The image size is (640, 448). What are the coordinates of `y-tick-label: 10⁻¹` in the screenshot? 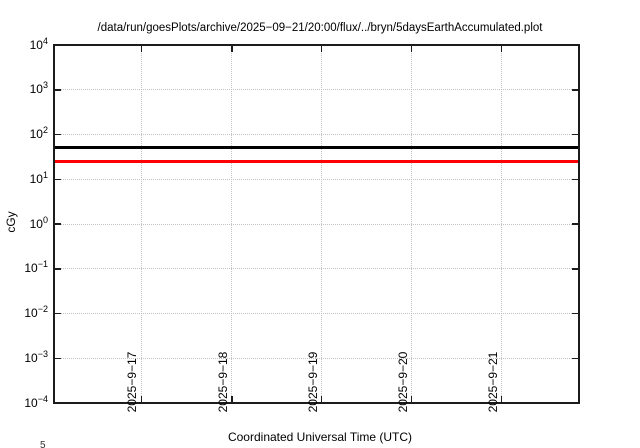 It's located at (36, 267).